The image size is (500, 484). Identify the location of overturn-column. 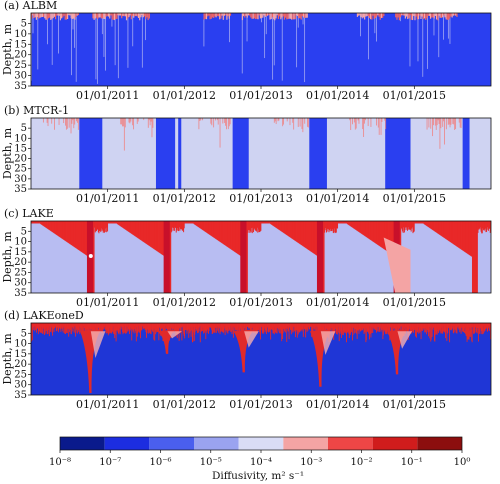
(243, 257).